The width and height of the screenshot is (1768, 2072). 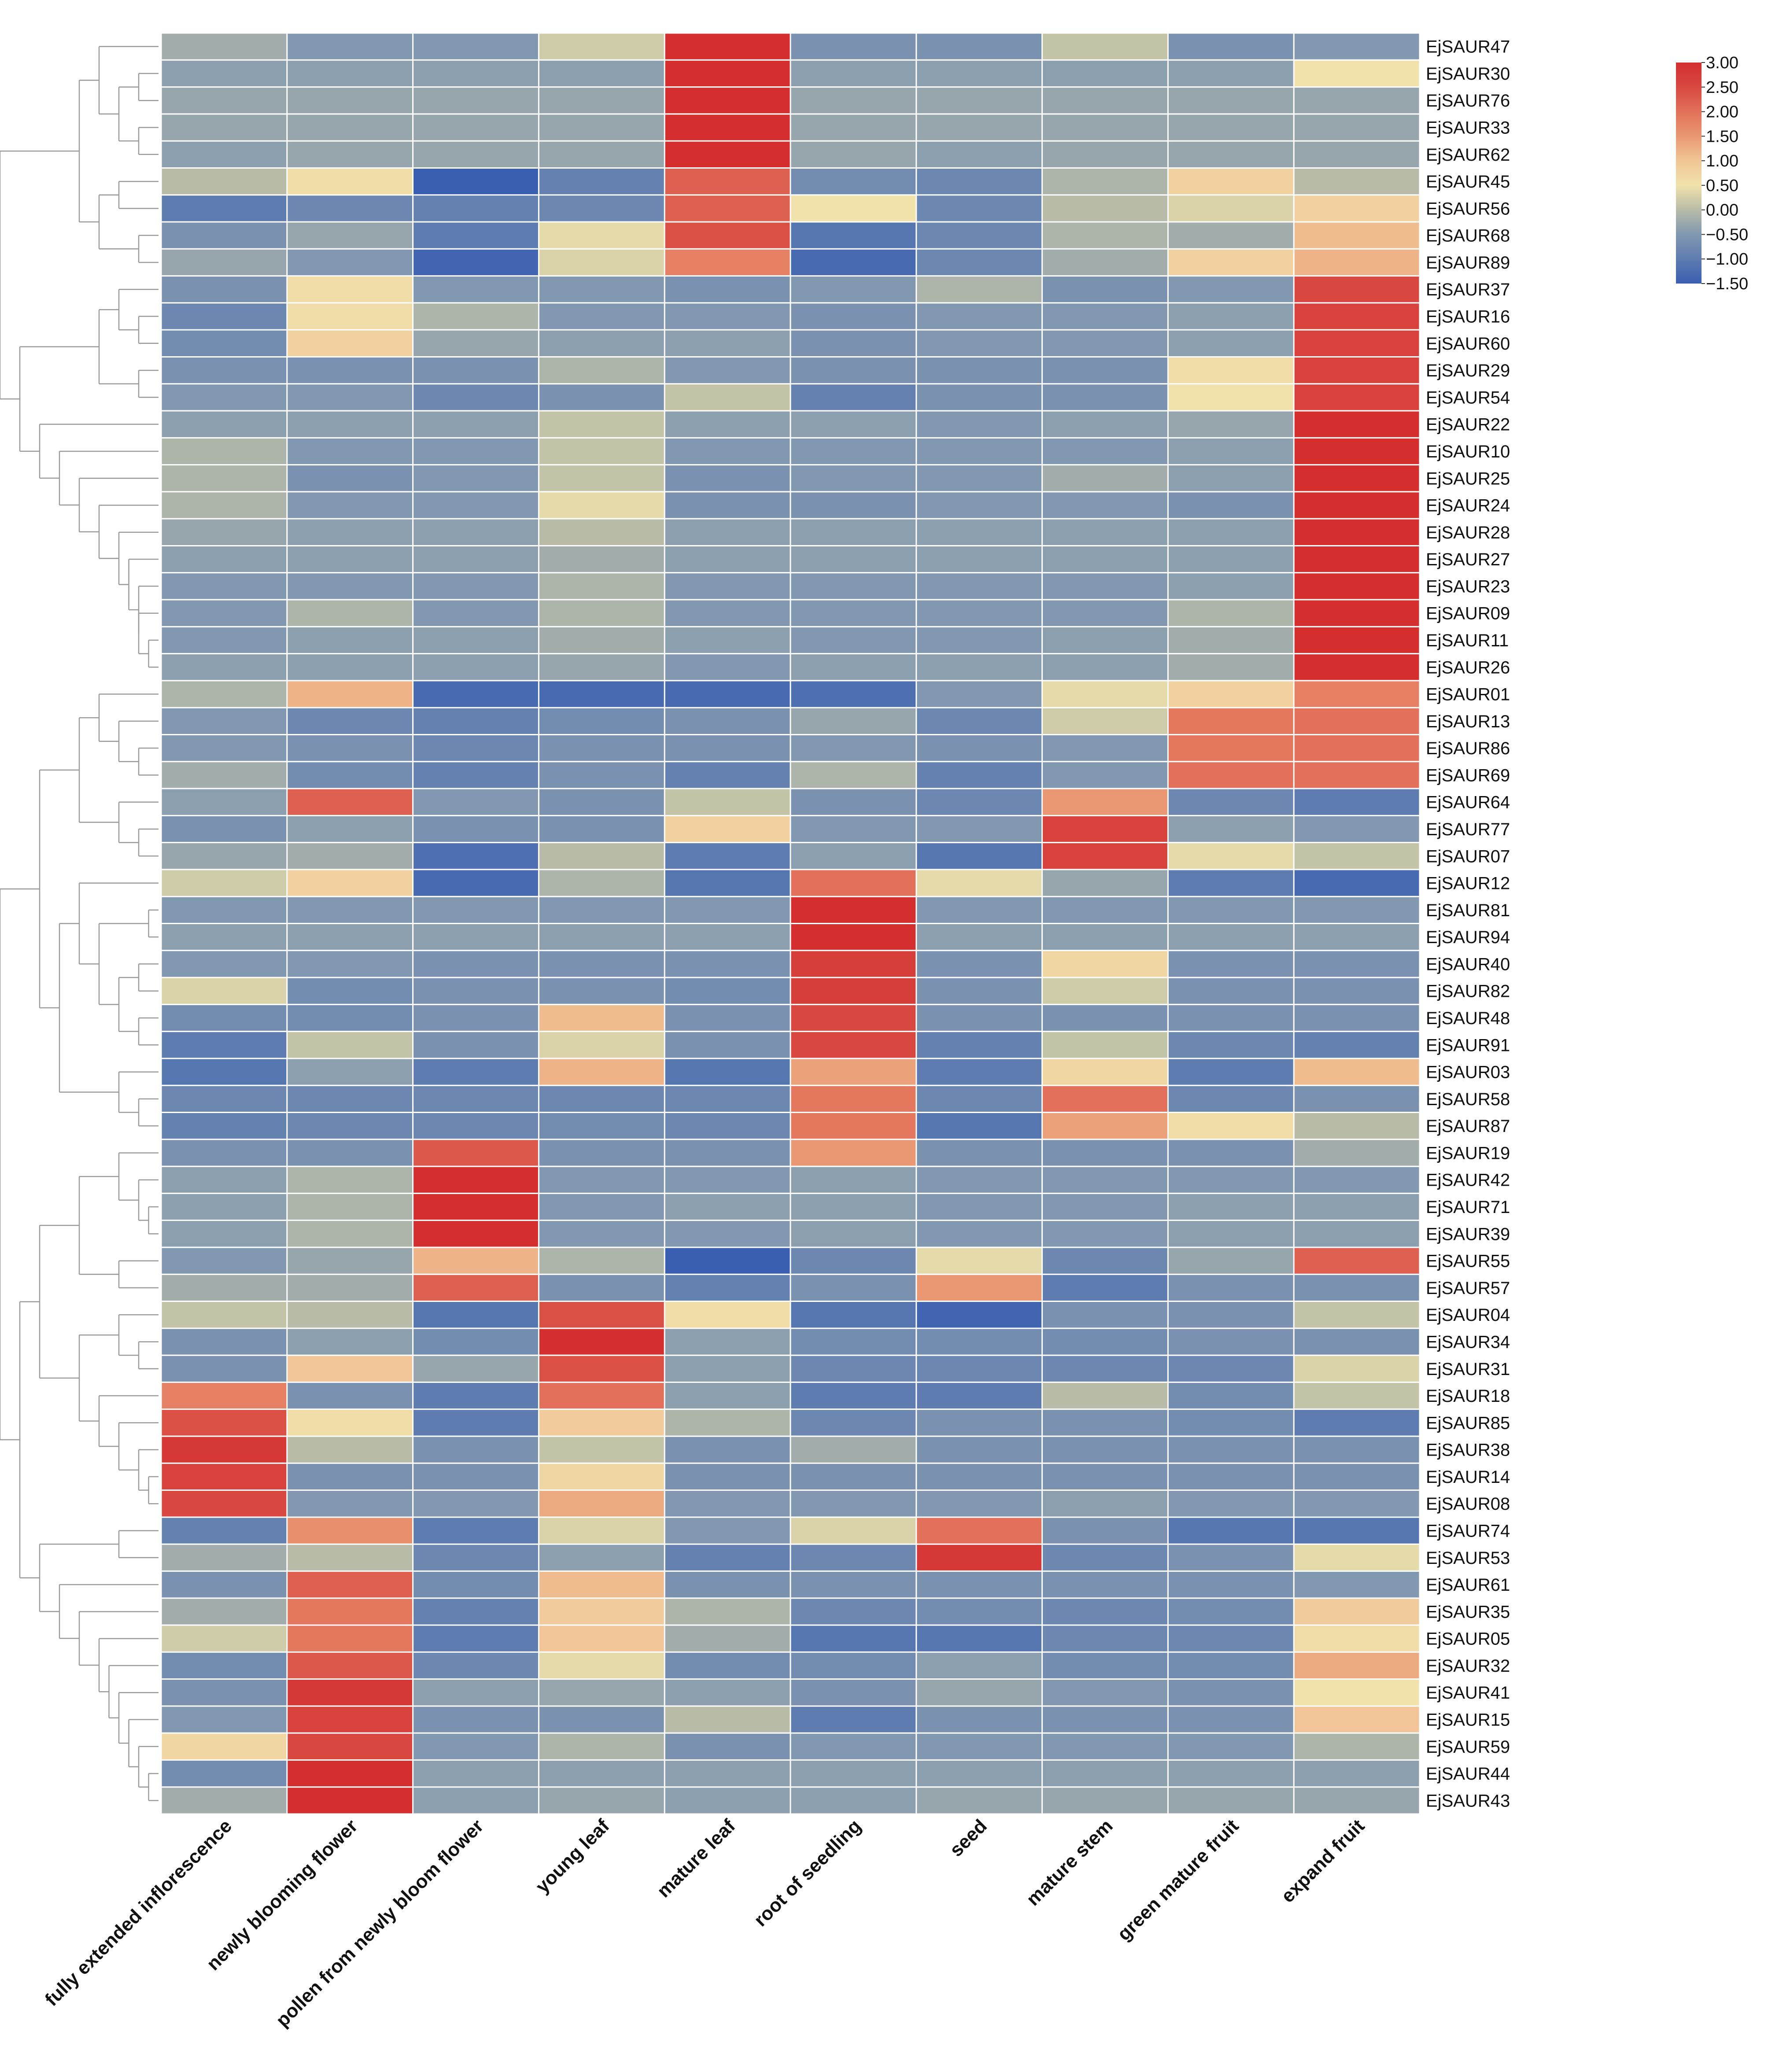 What do you see at coordinates (1722, 186) in the screenshot?
I see `colorbar-tick-label: 0.50` at bounding box center [1722, 186].